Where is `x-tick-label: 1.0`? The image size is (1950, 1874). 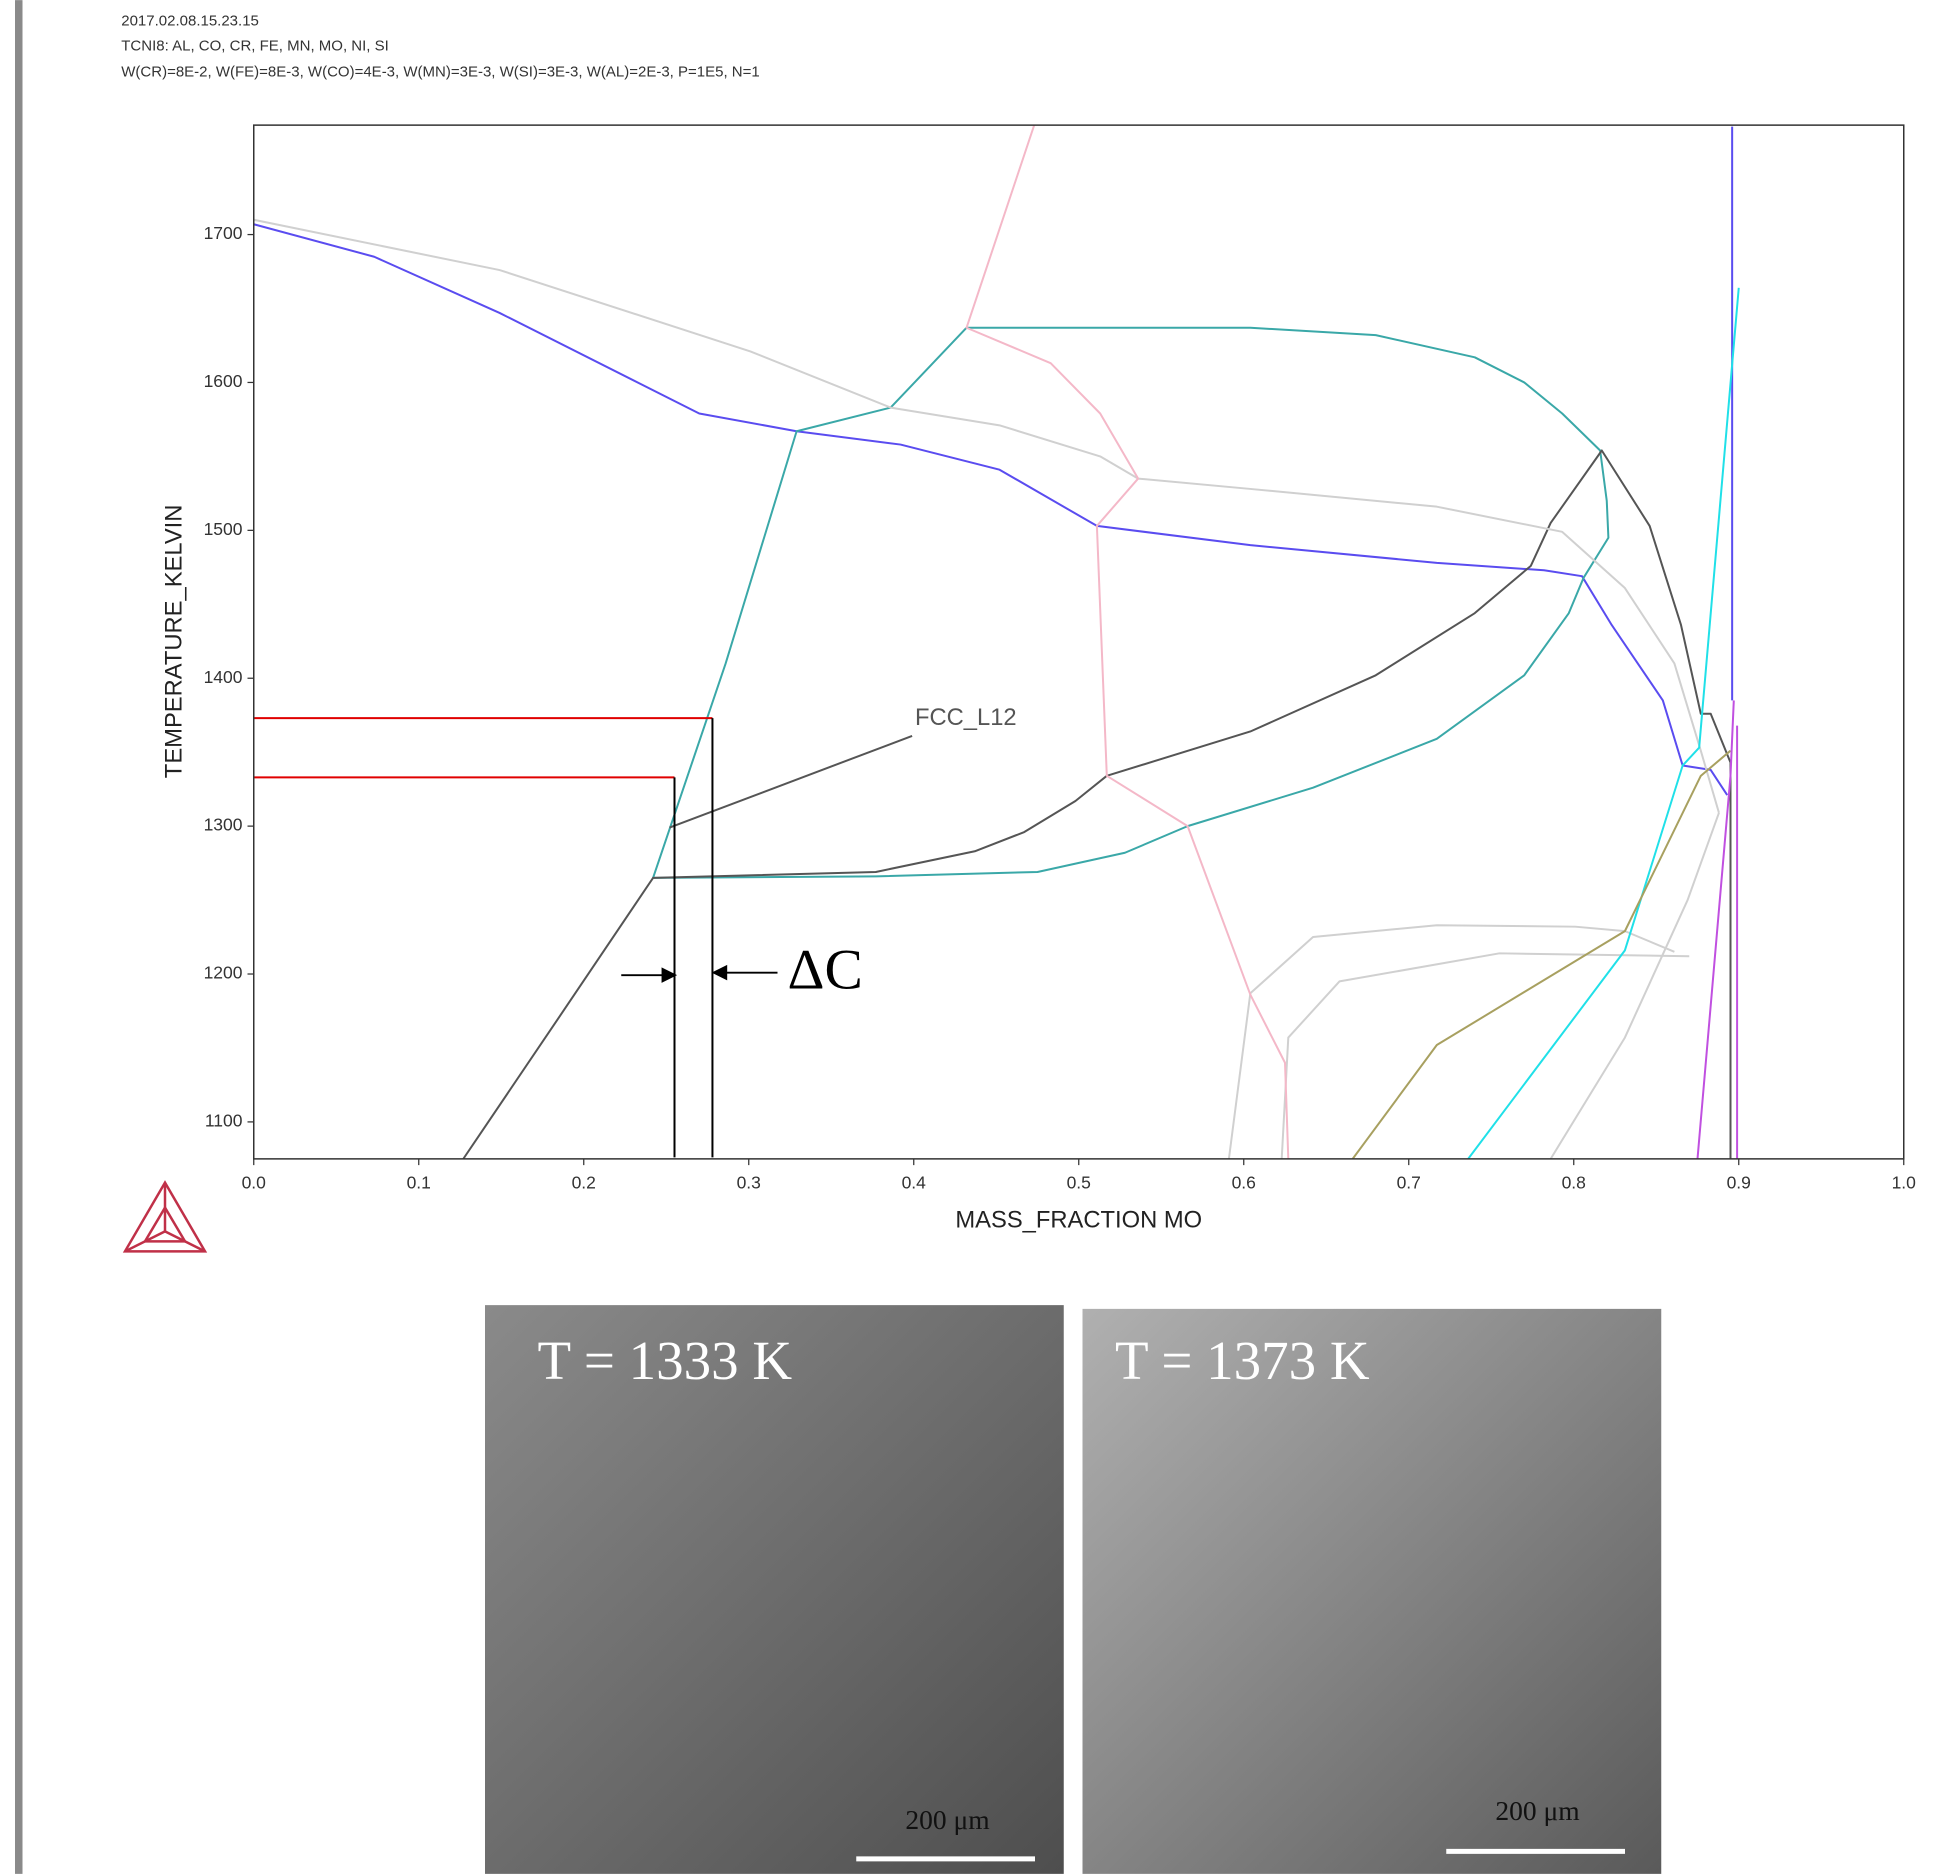
x-tick-label: 1.0 is located at coordinates (1904, 1183).